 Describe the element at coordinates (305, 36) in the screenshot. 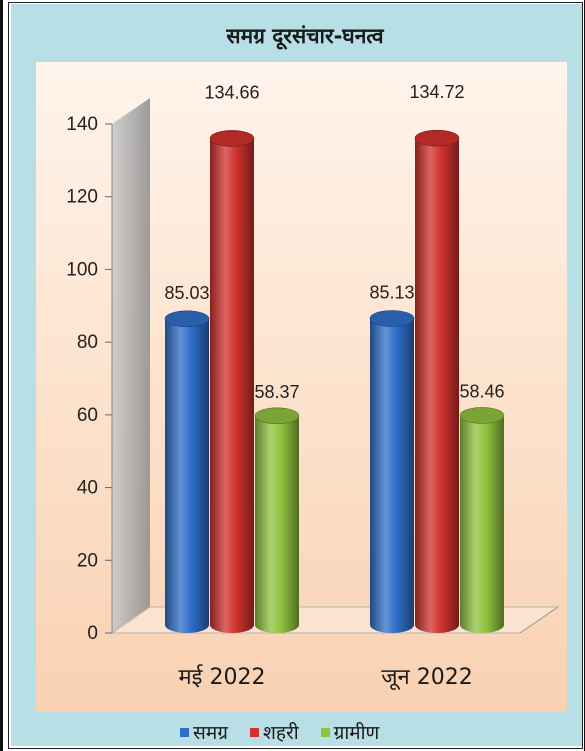

I see `chart-title: समग्र दूरसंचार-घनत्व` at that location.